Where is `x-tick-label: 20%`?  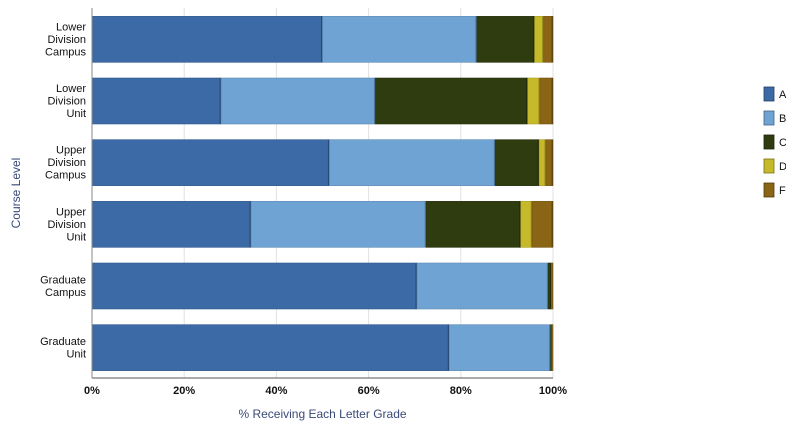 x-tick-label: 20% is located at coordinates (184, 391).